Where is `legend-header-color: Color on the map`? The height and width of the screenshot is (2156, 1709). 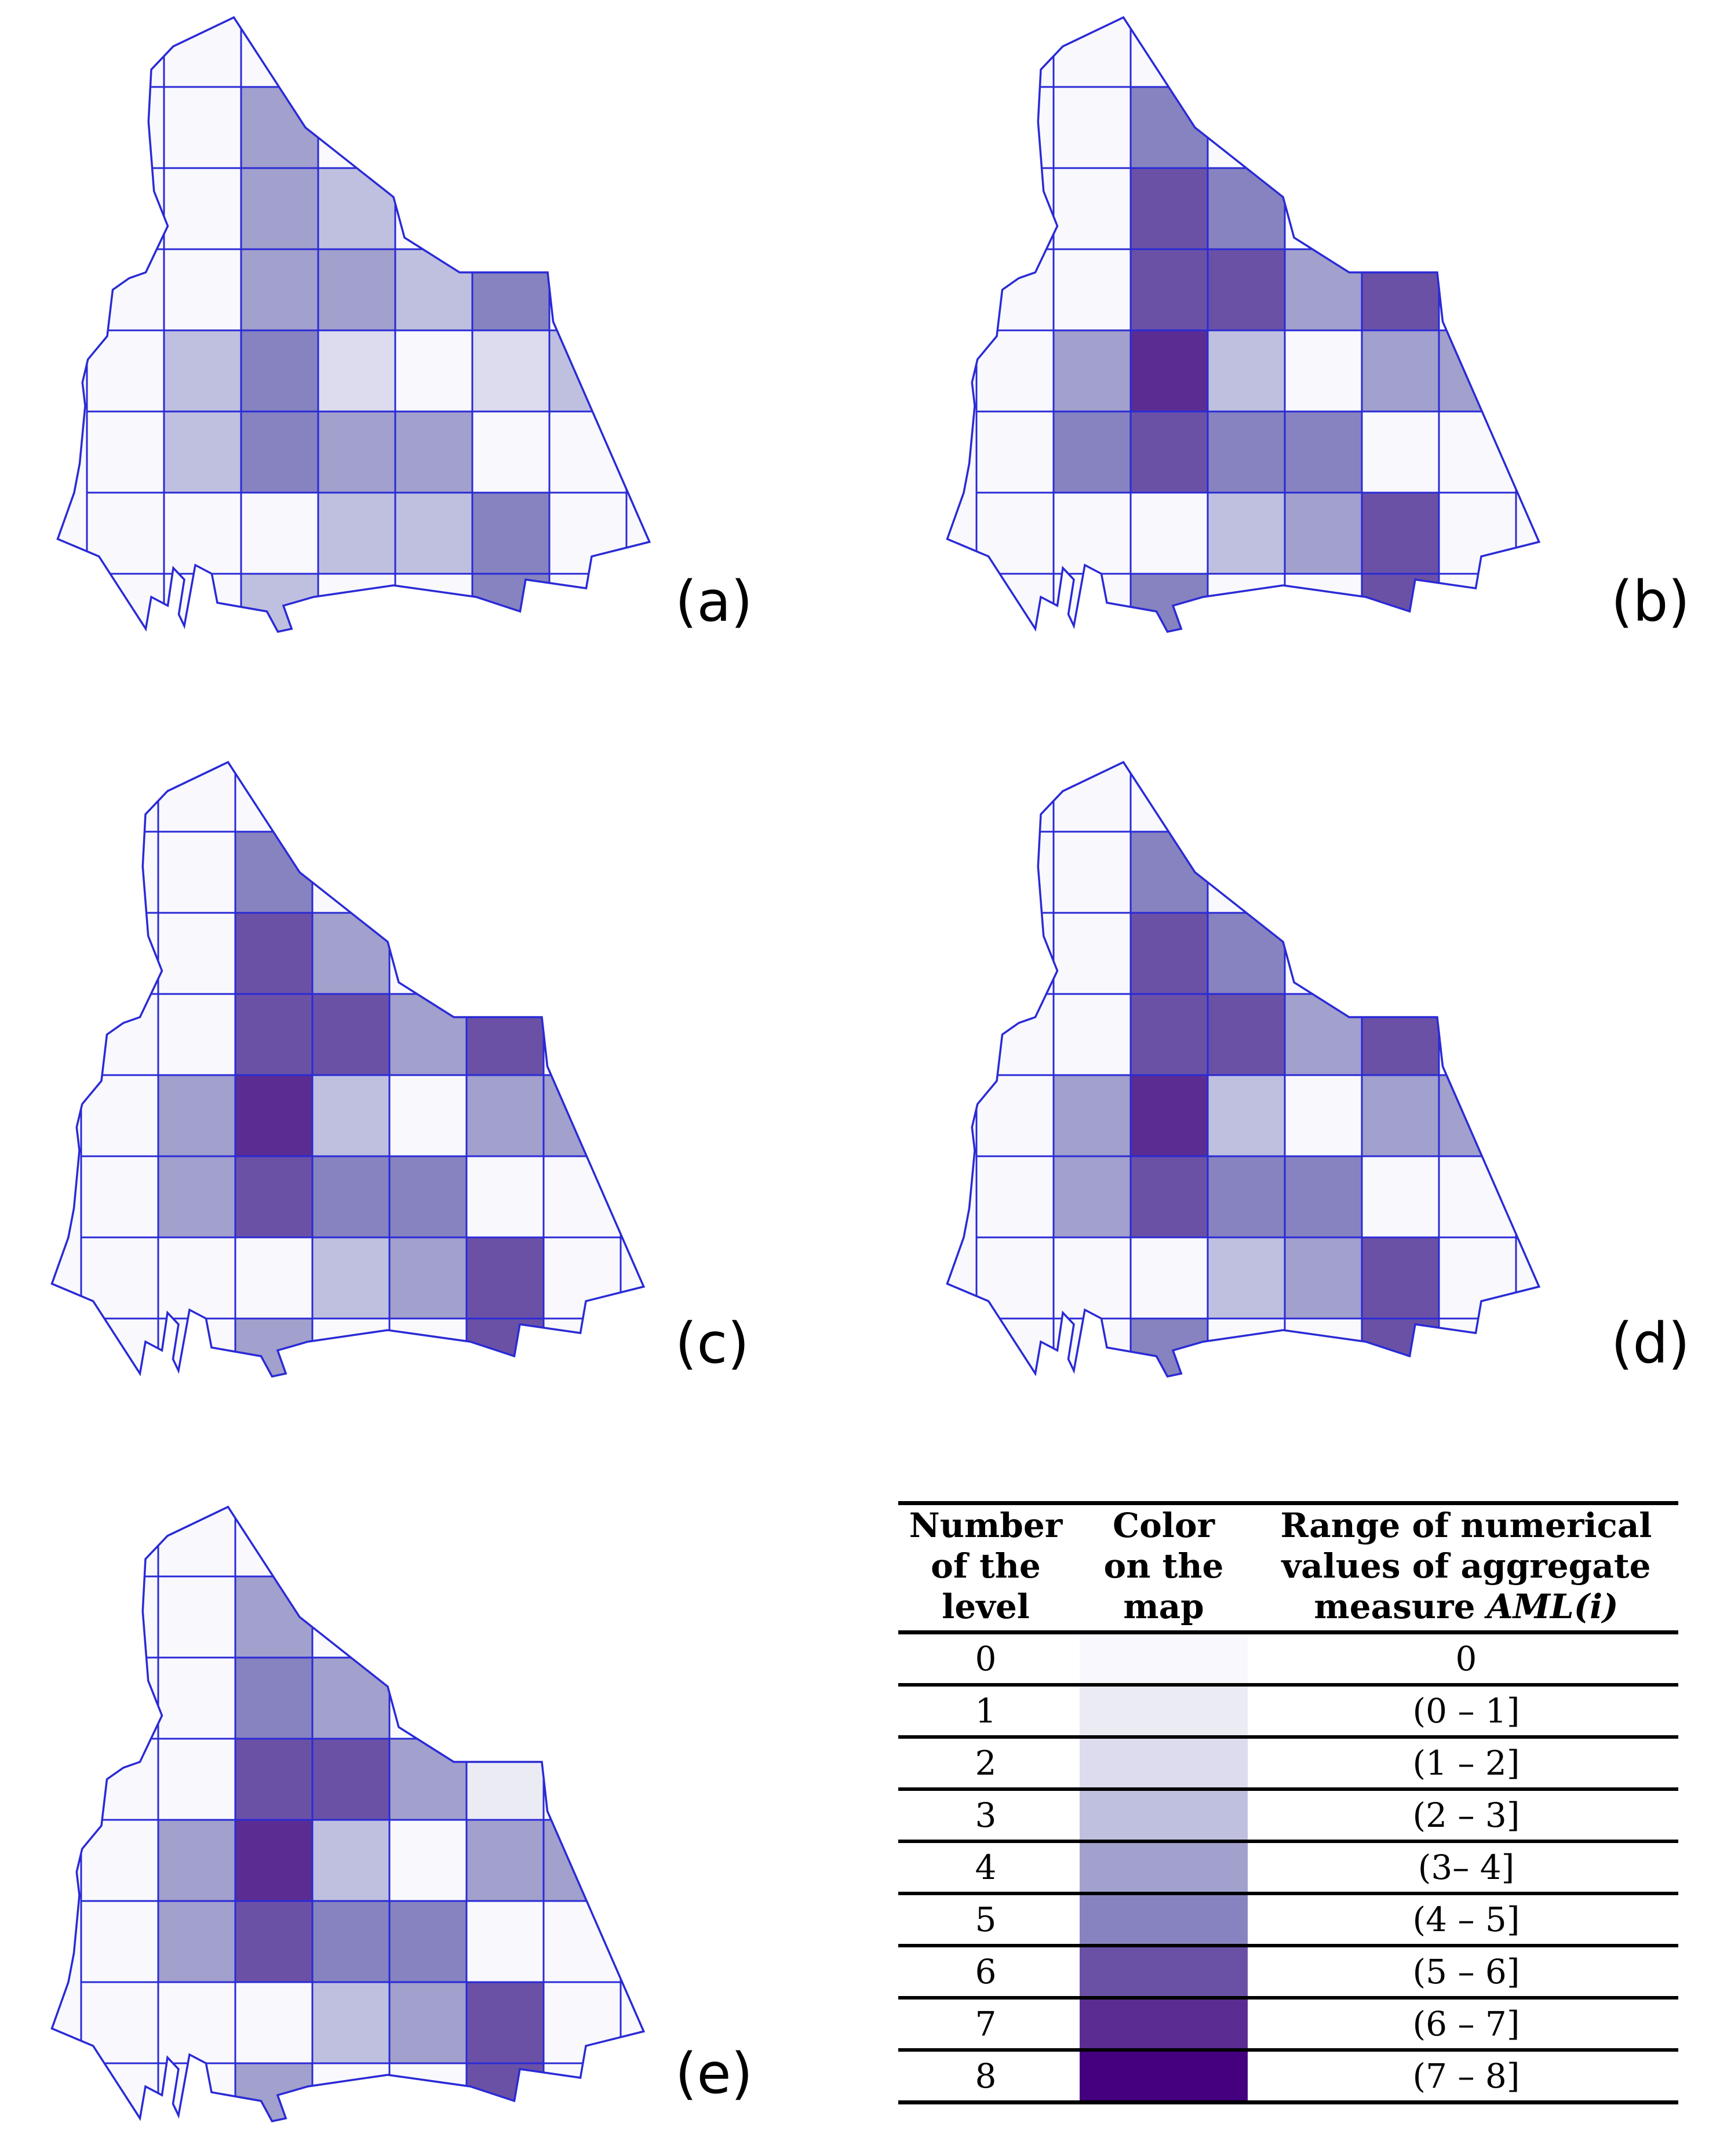
legend-header-color: Color on the map is located at coordinates (1163, 1566).